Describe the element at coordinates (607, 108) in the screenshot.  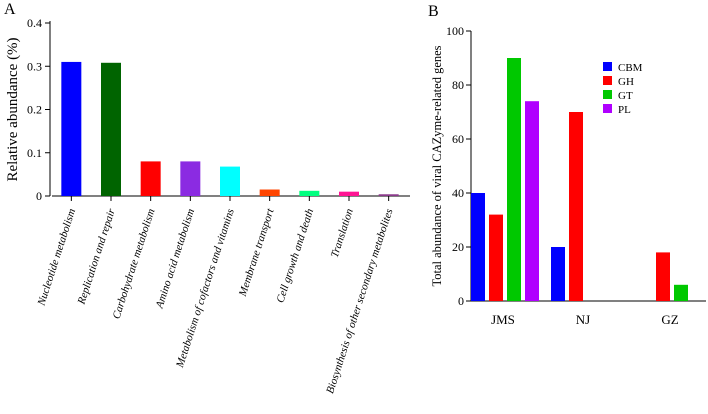
I see `legend-swatch-pl` at that location.